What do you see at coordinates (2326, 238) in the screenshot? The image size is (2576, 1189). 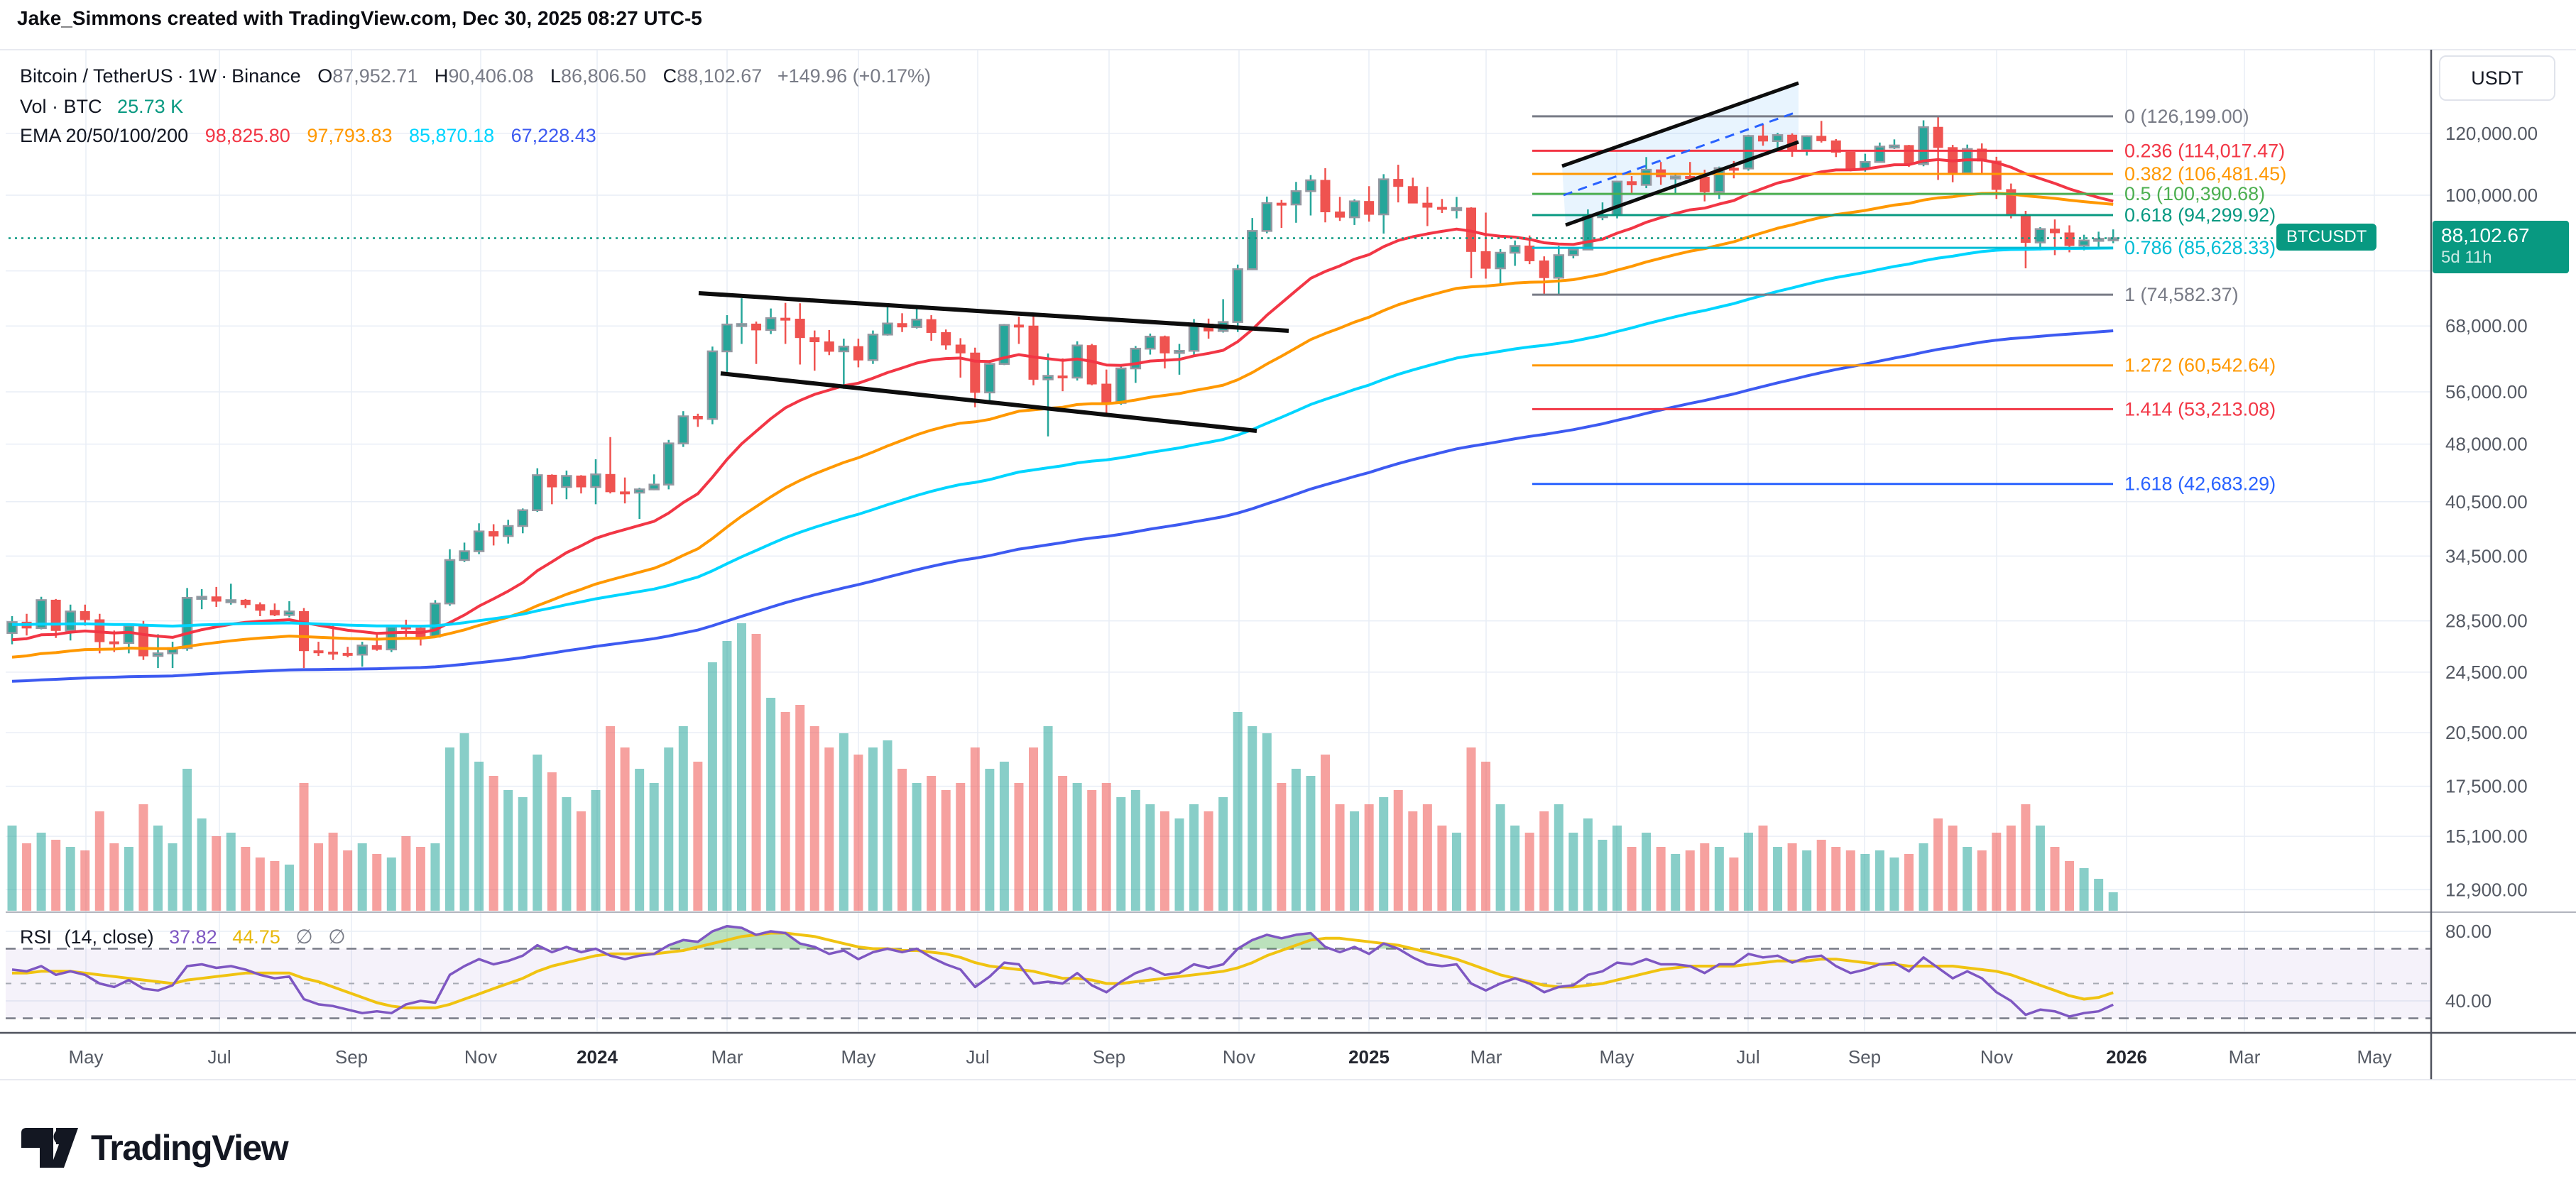 I see `price-line-symbol-badge: BTCUSDT` at bounding box center [2326, 238].